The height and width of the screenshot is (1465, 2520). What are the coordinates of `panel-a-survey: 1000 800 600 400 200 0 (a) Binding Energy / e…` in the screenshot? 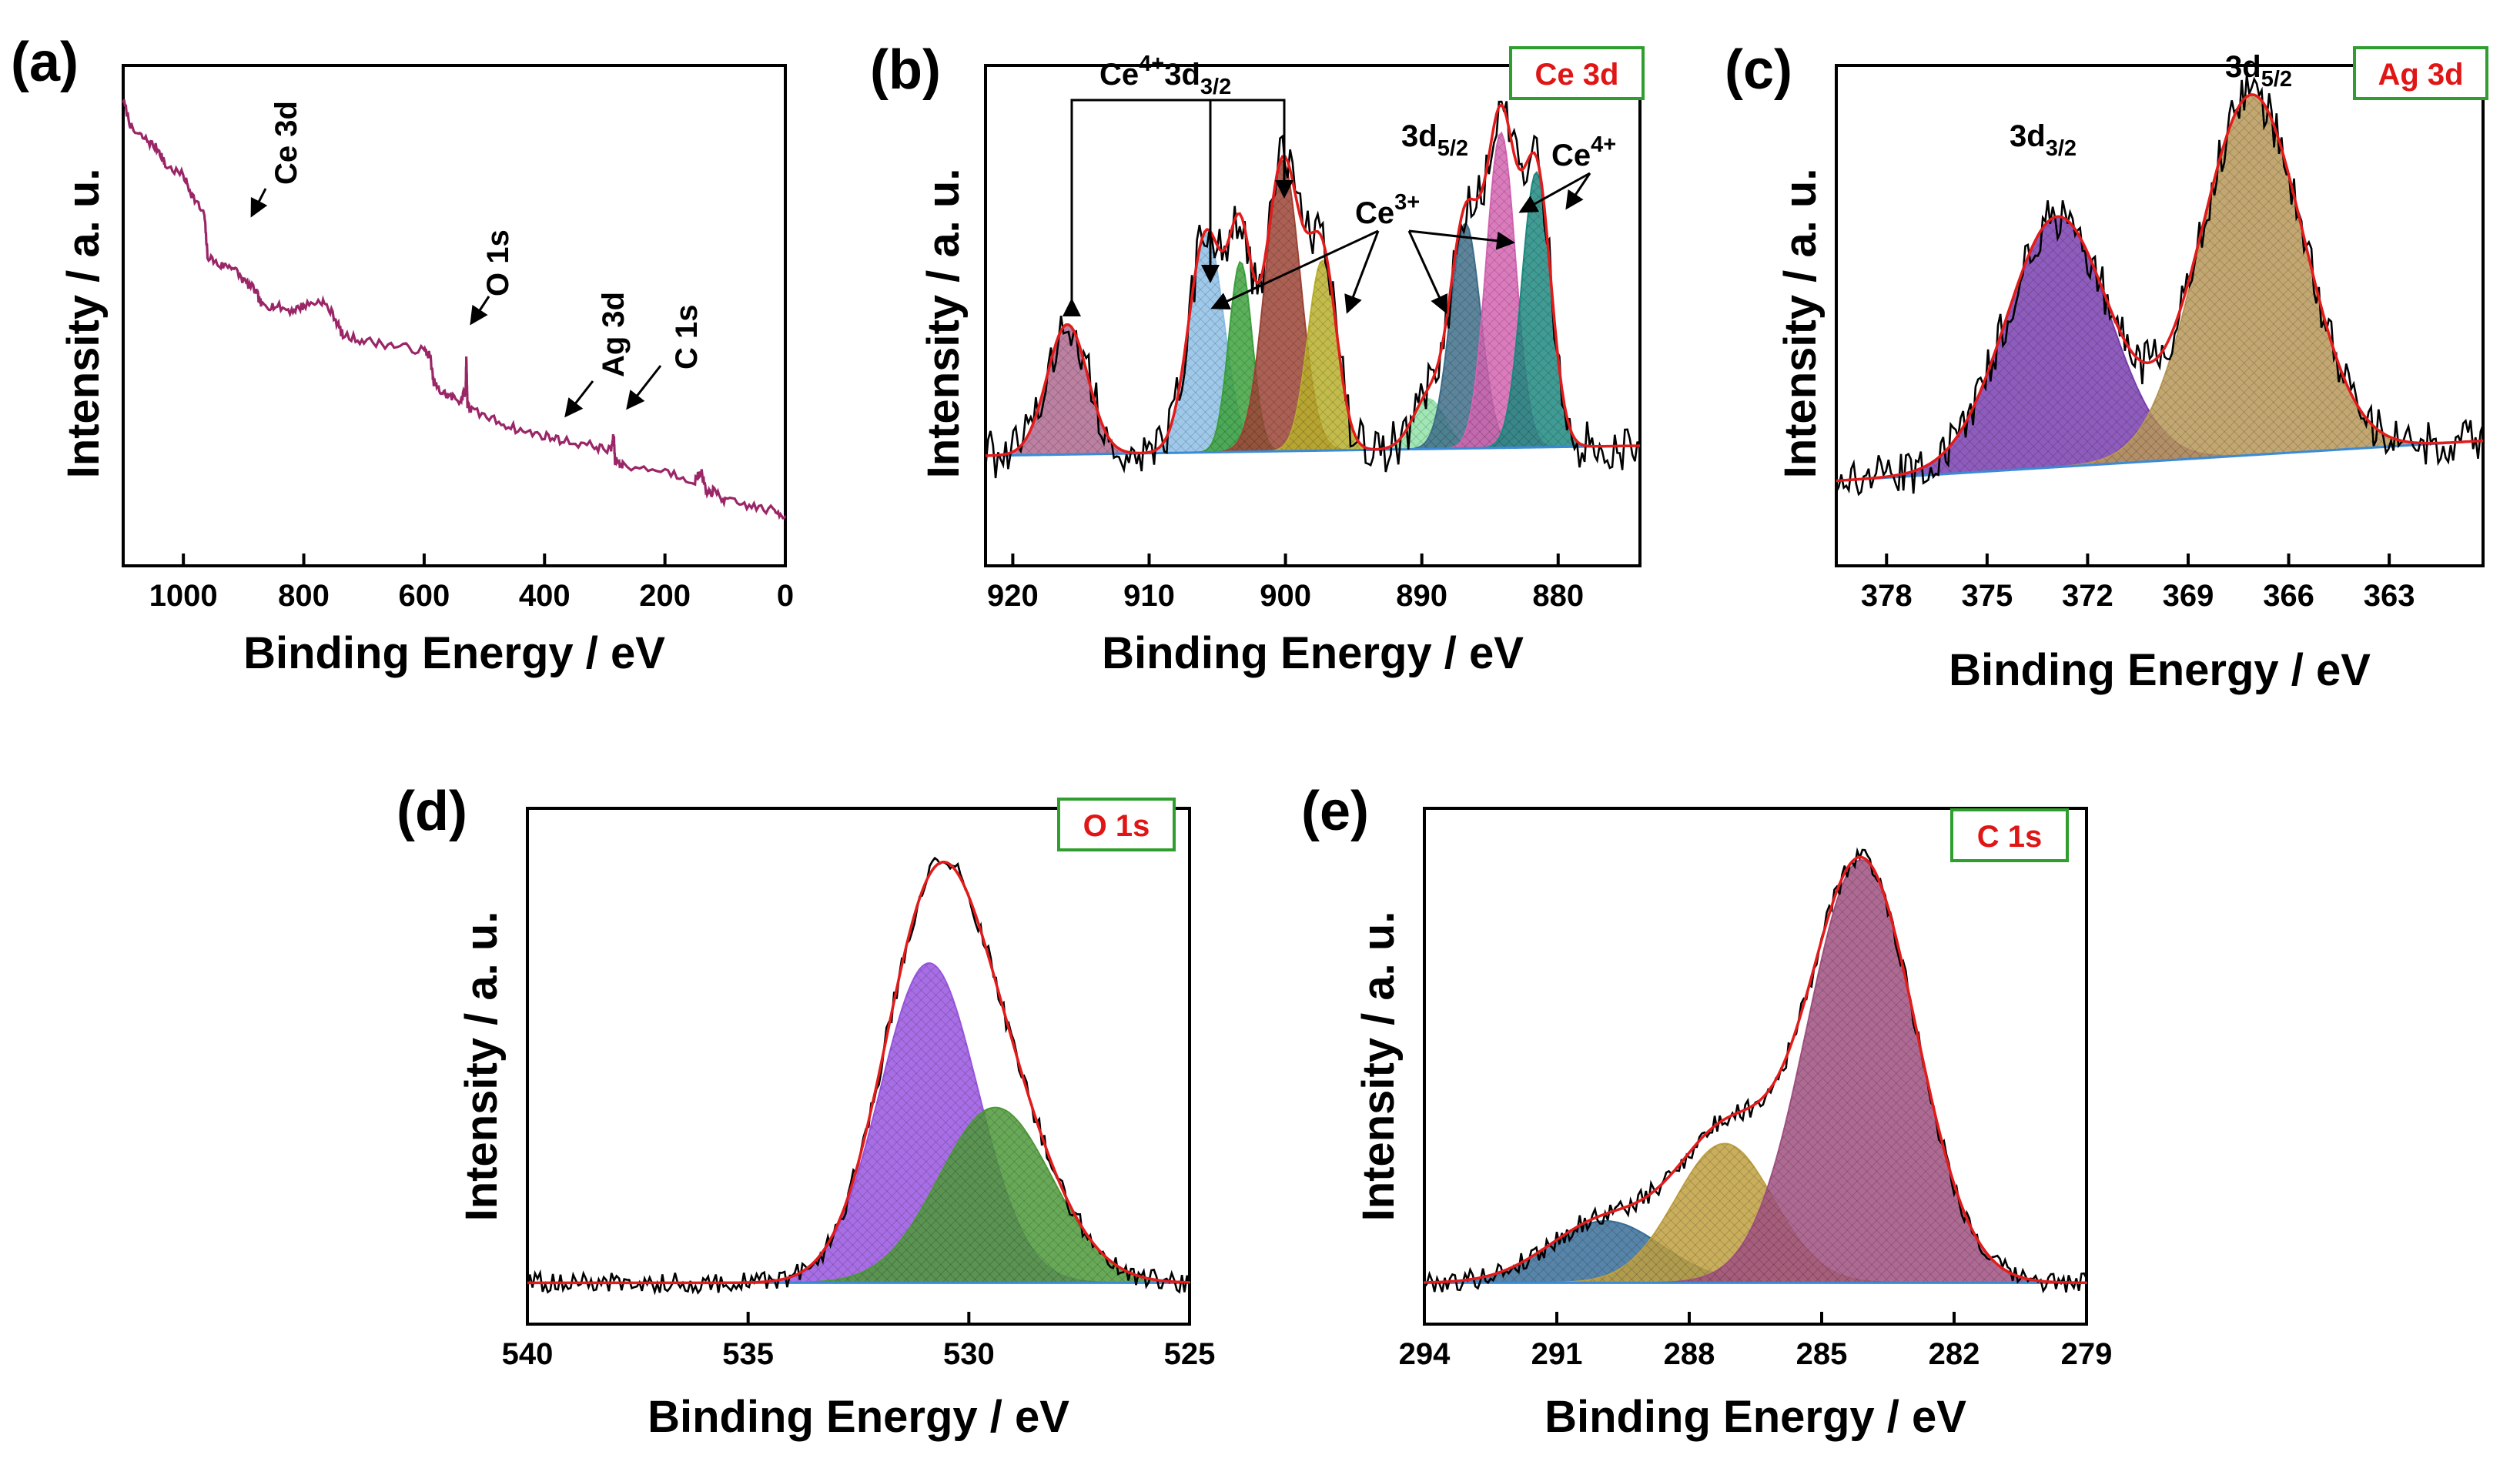 It's located at (402, 355).